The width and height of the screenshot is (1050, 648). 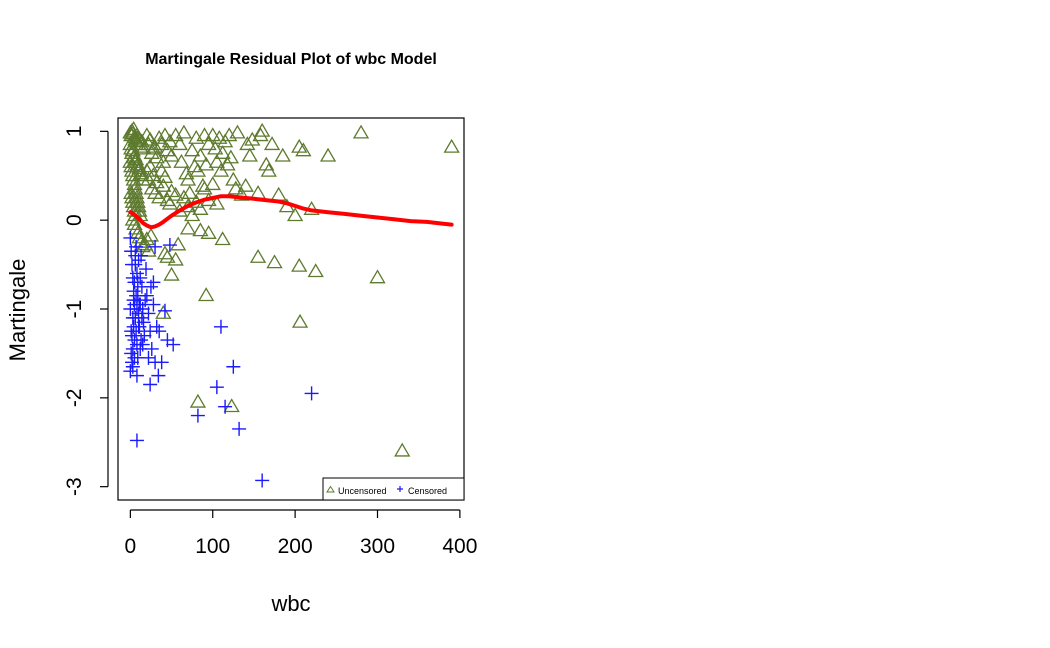 I want to click on x-tick-label: 0, so click(x=131, y=546).